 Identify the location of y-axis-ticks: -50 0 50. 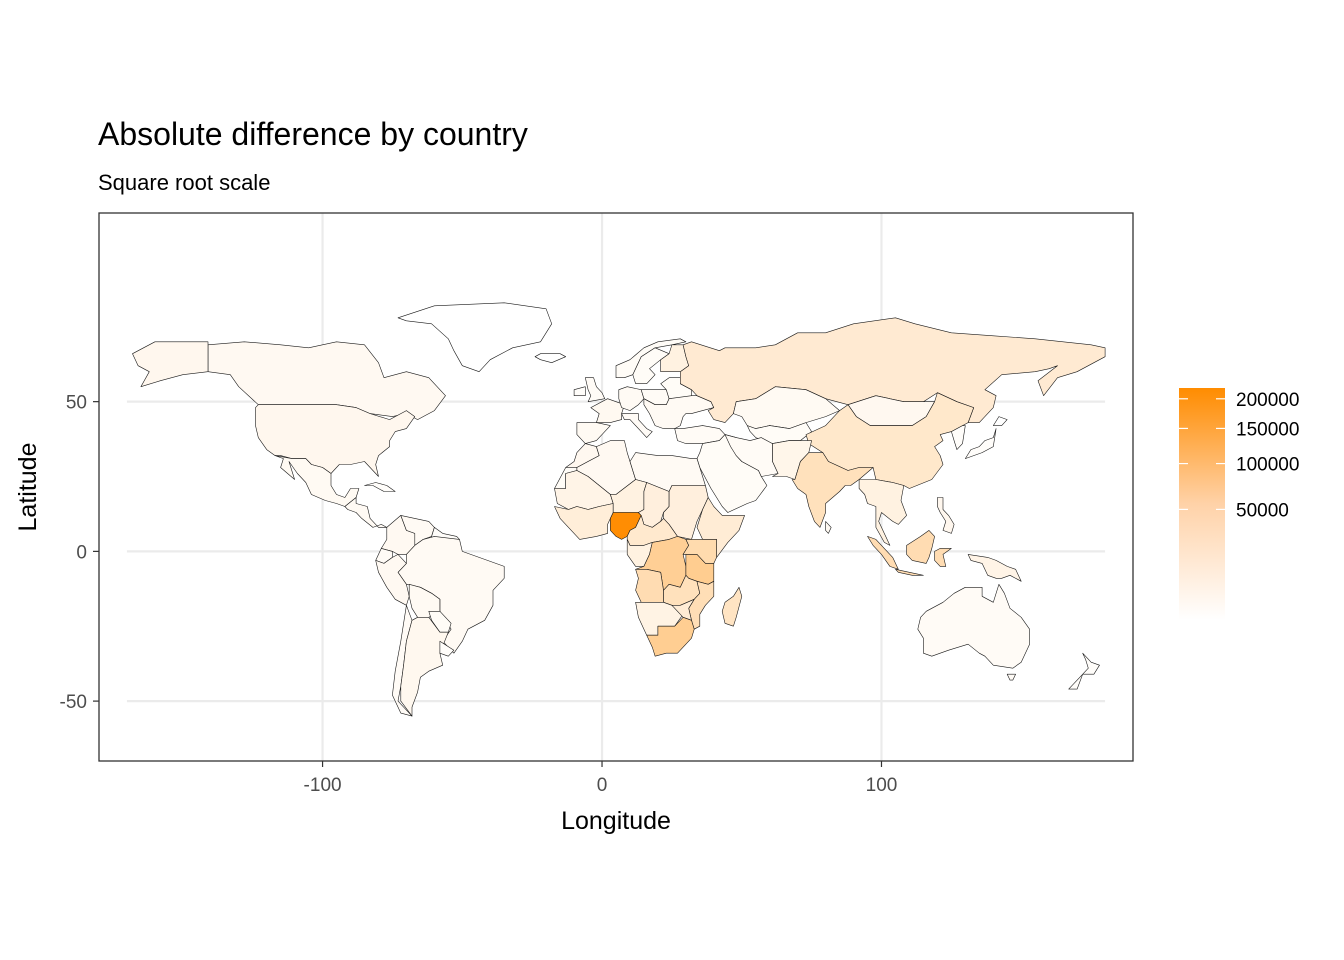
(79, 553).